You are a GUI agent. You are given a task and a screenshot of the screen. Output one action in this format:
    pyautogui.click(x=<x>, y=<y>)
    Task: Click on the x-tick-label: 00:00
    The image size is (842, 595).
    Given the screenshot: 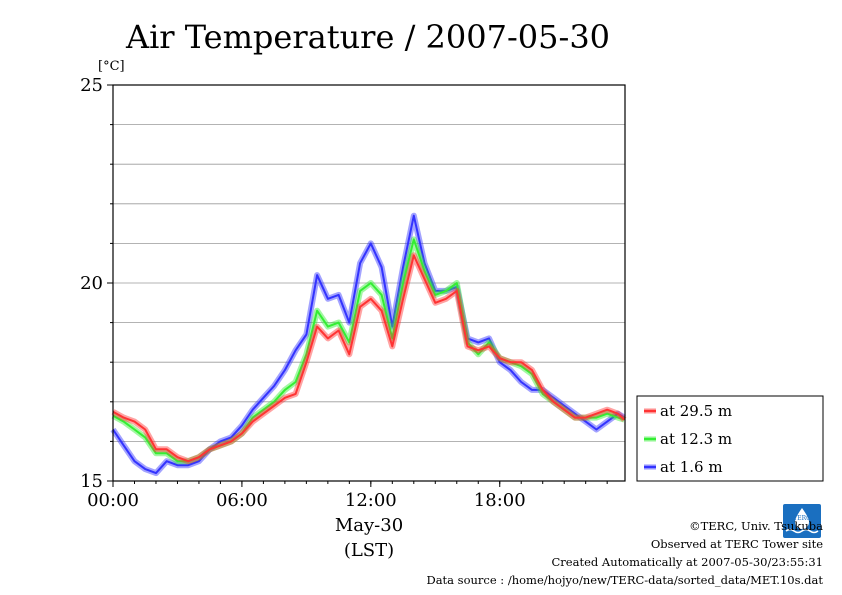 What is the action you would take?
    pyautogui.click(x=113, y=500)
    